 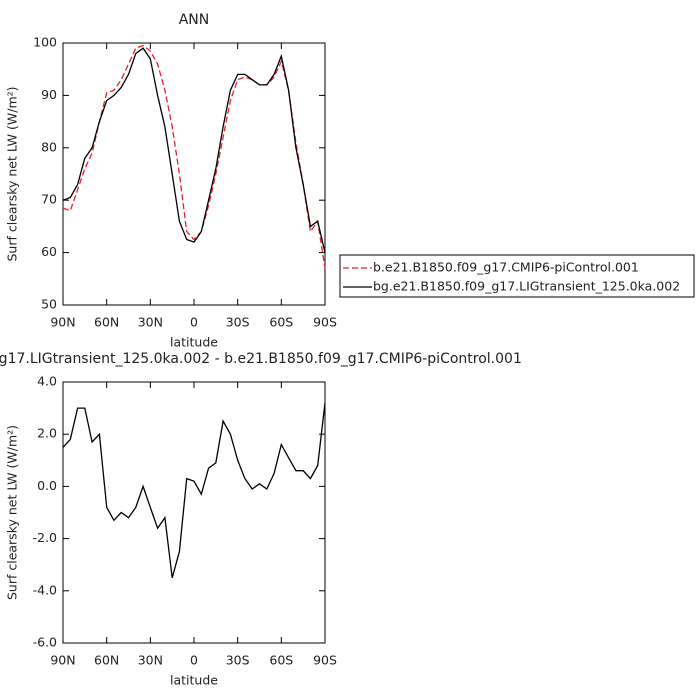 What do you see at coordinates (506, 267) in the screenshot?
I see `legend-label: b.e21.B1850.f09_g17.CMIP6-piControl.001` at bounding box center [506, 267].